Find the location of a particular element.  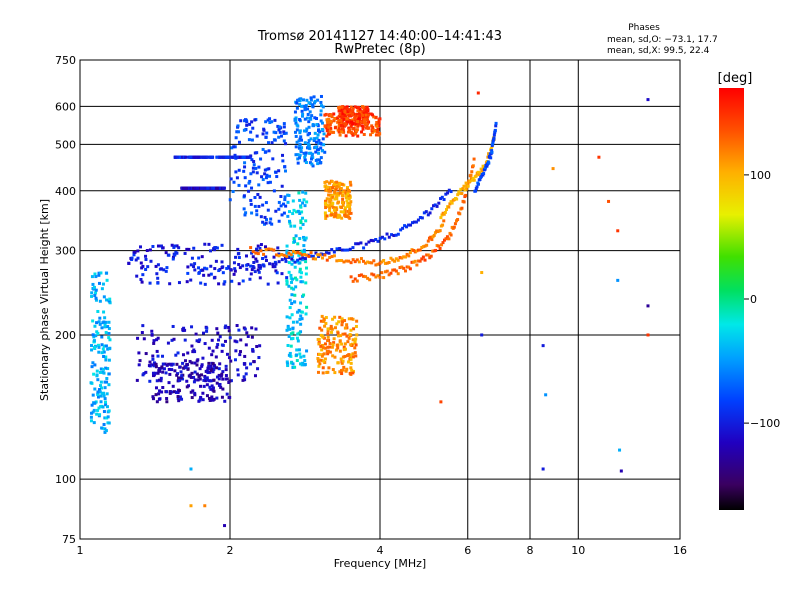

chart-subtitle: RwPretec (8p) is located at coordinates (379, 49).